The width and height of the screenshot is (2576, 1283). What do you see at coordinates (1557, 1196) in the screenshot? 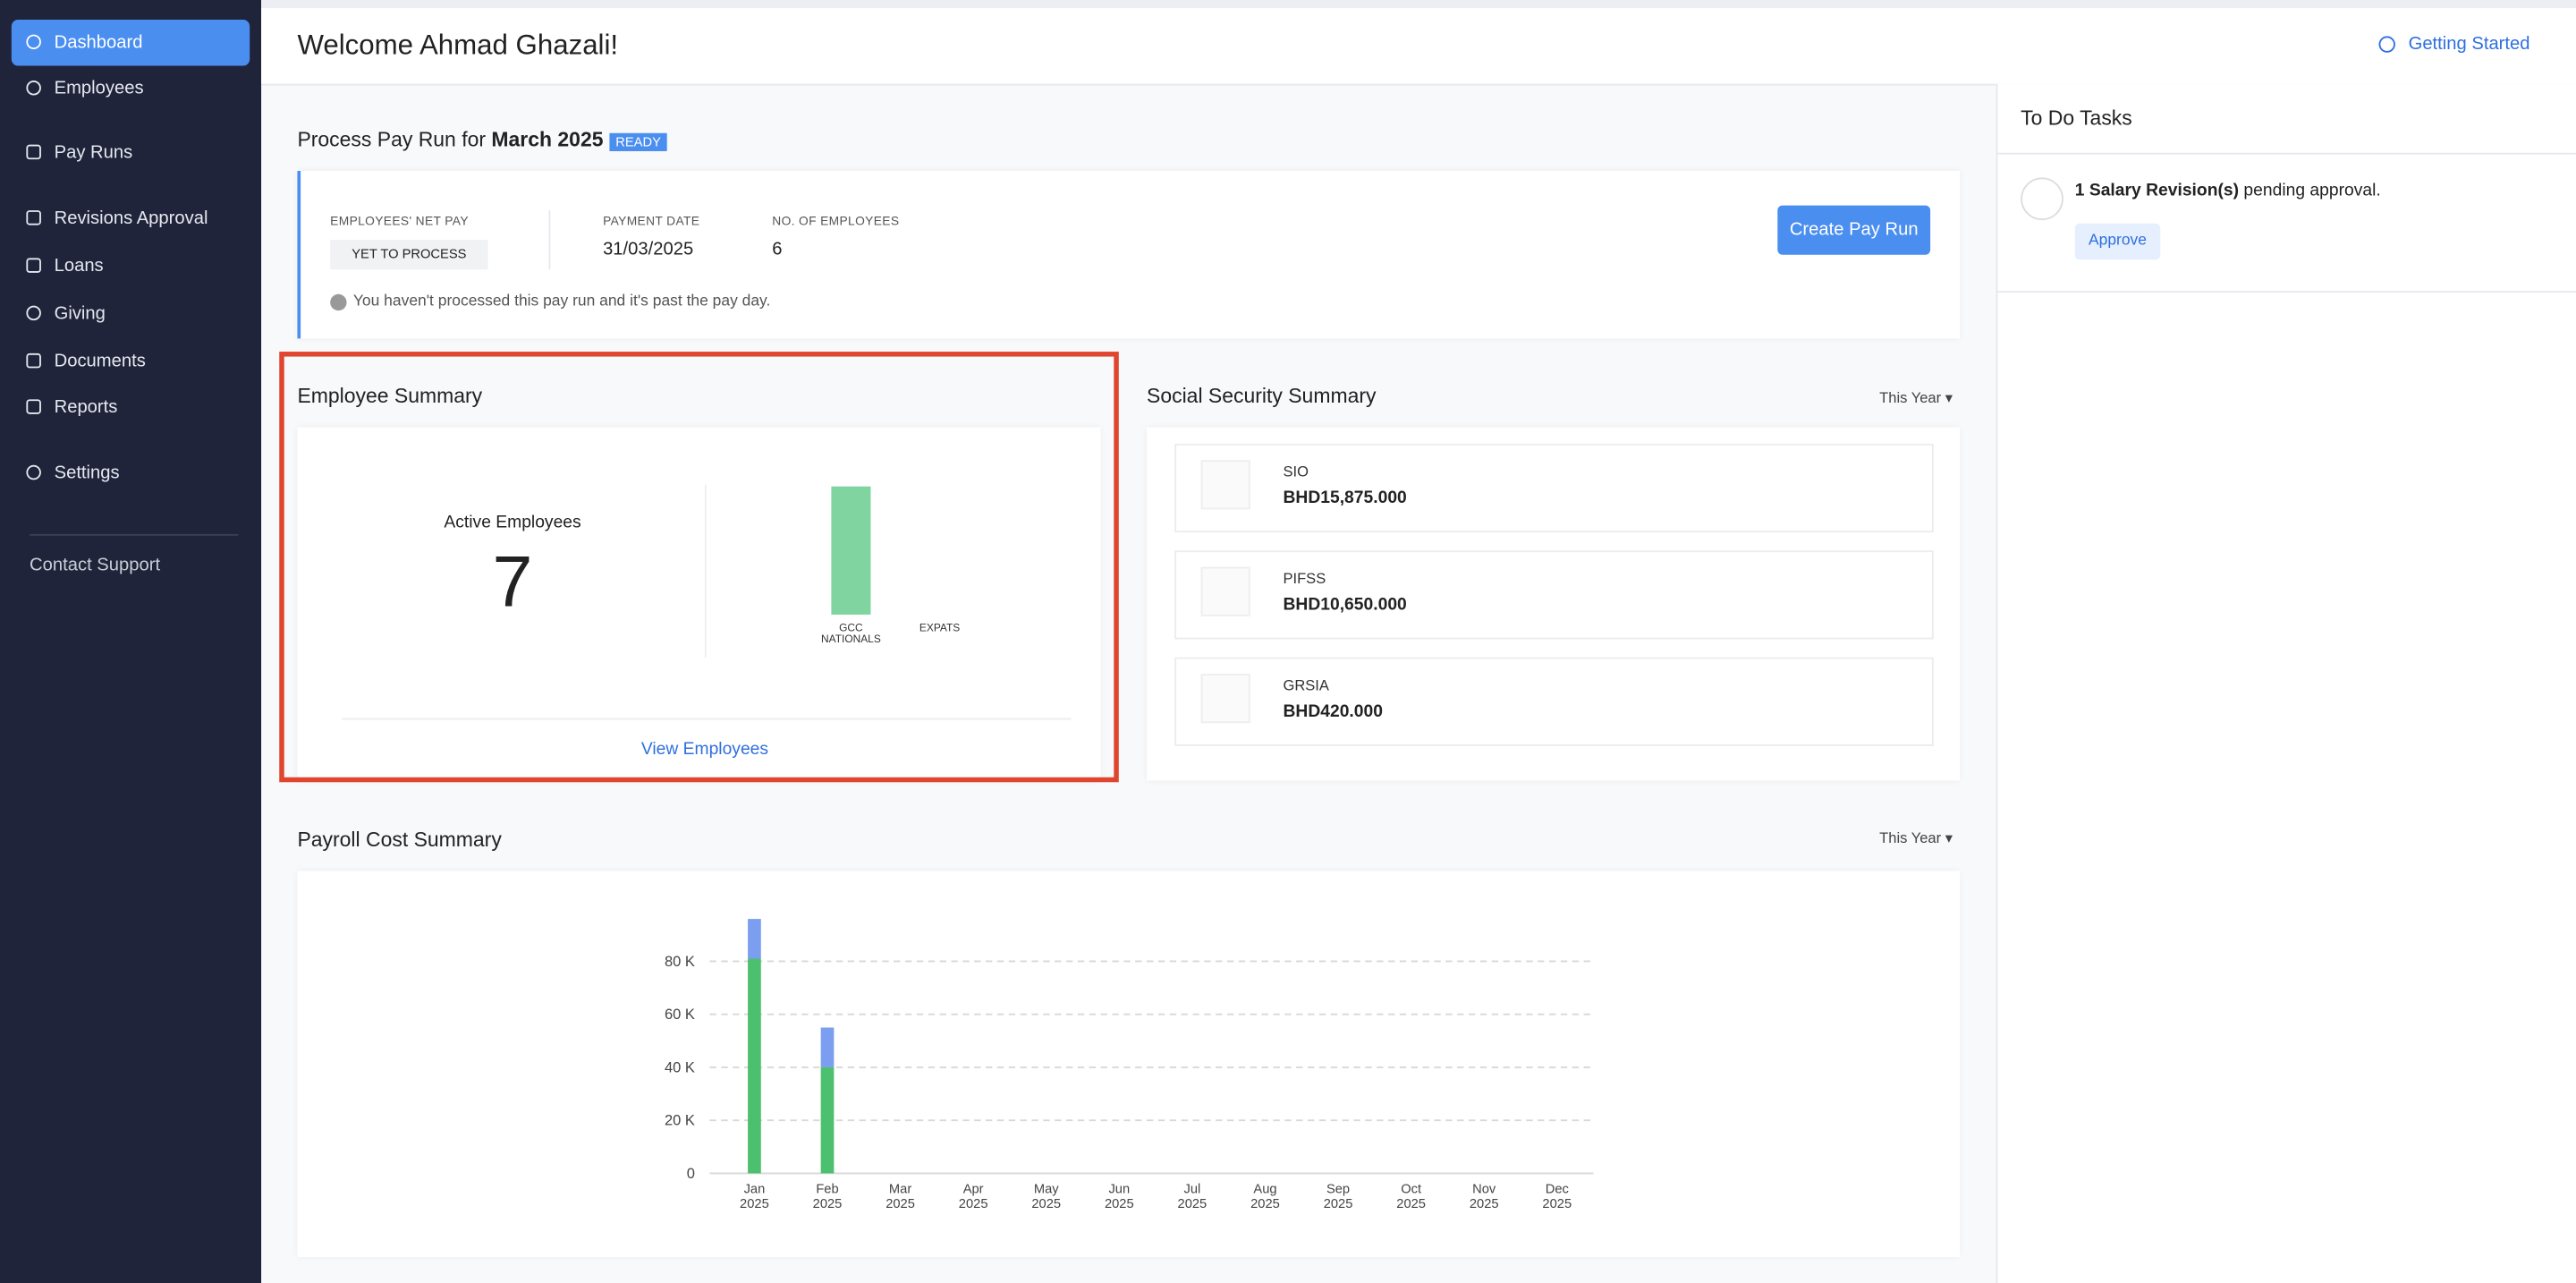
I see `x-tick-label: Dec 2025` at bounding box center [1557, 1196].